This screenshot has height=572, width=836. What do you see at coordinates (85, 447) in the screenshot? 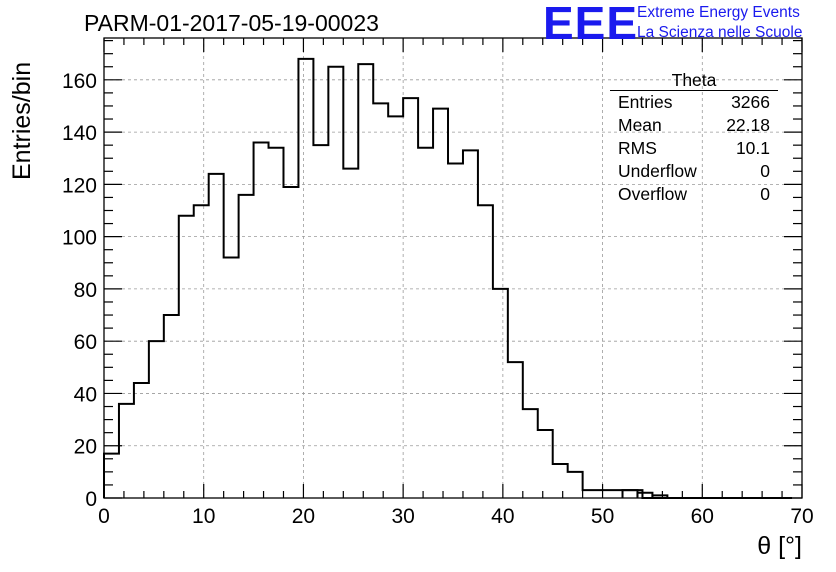
I see `y-tick-label-1: 20` at bounding box center [85, 447].